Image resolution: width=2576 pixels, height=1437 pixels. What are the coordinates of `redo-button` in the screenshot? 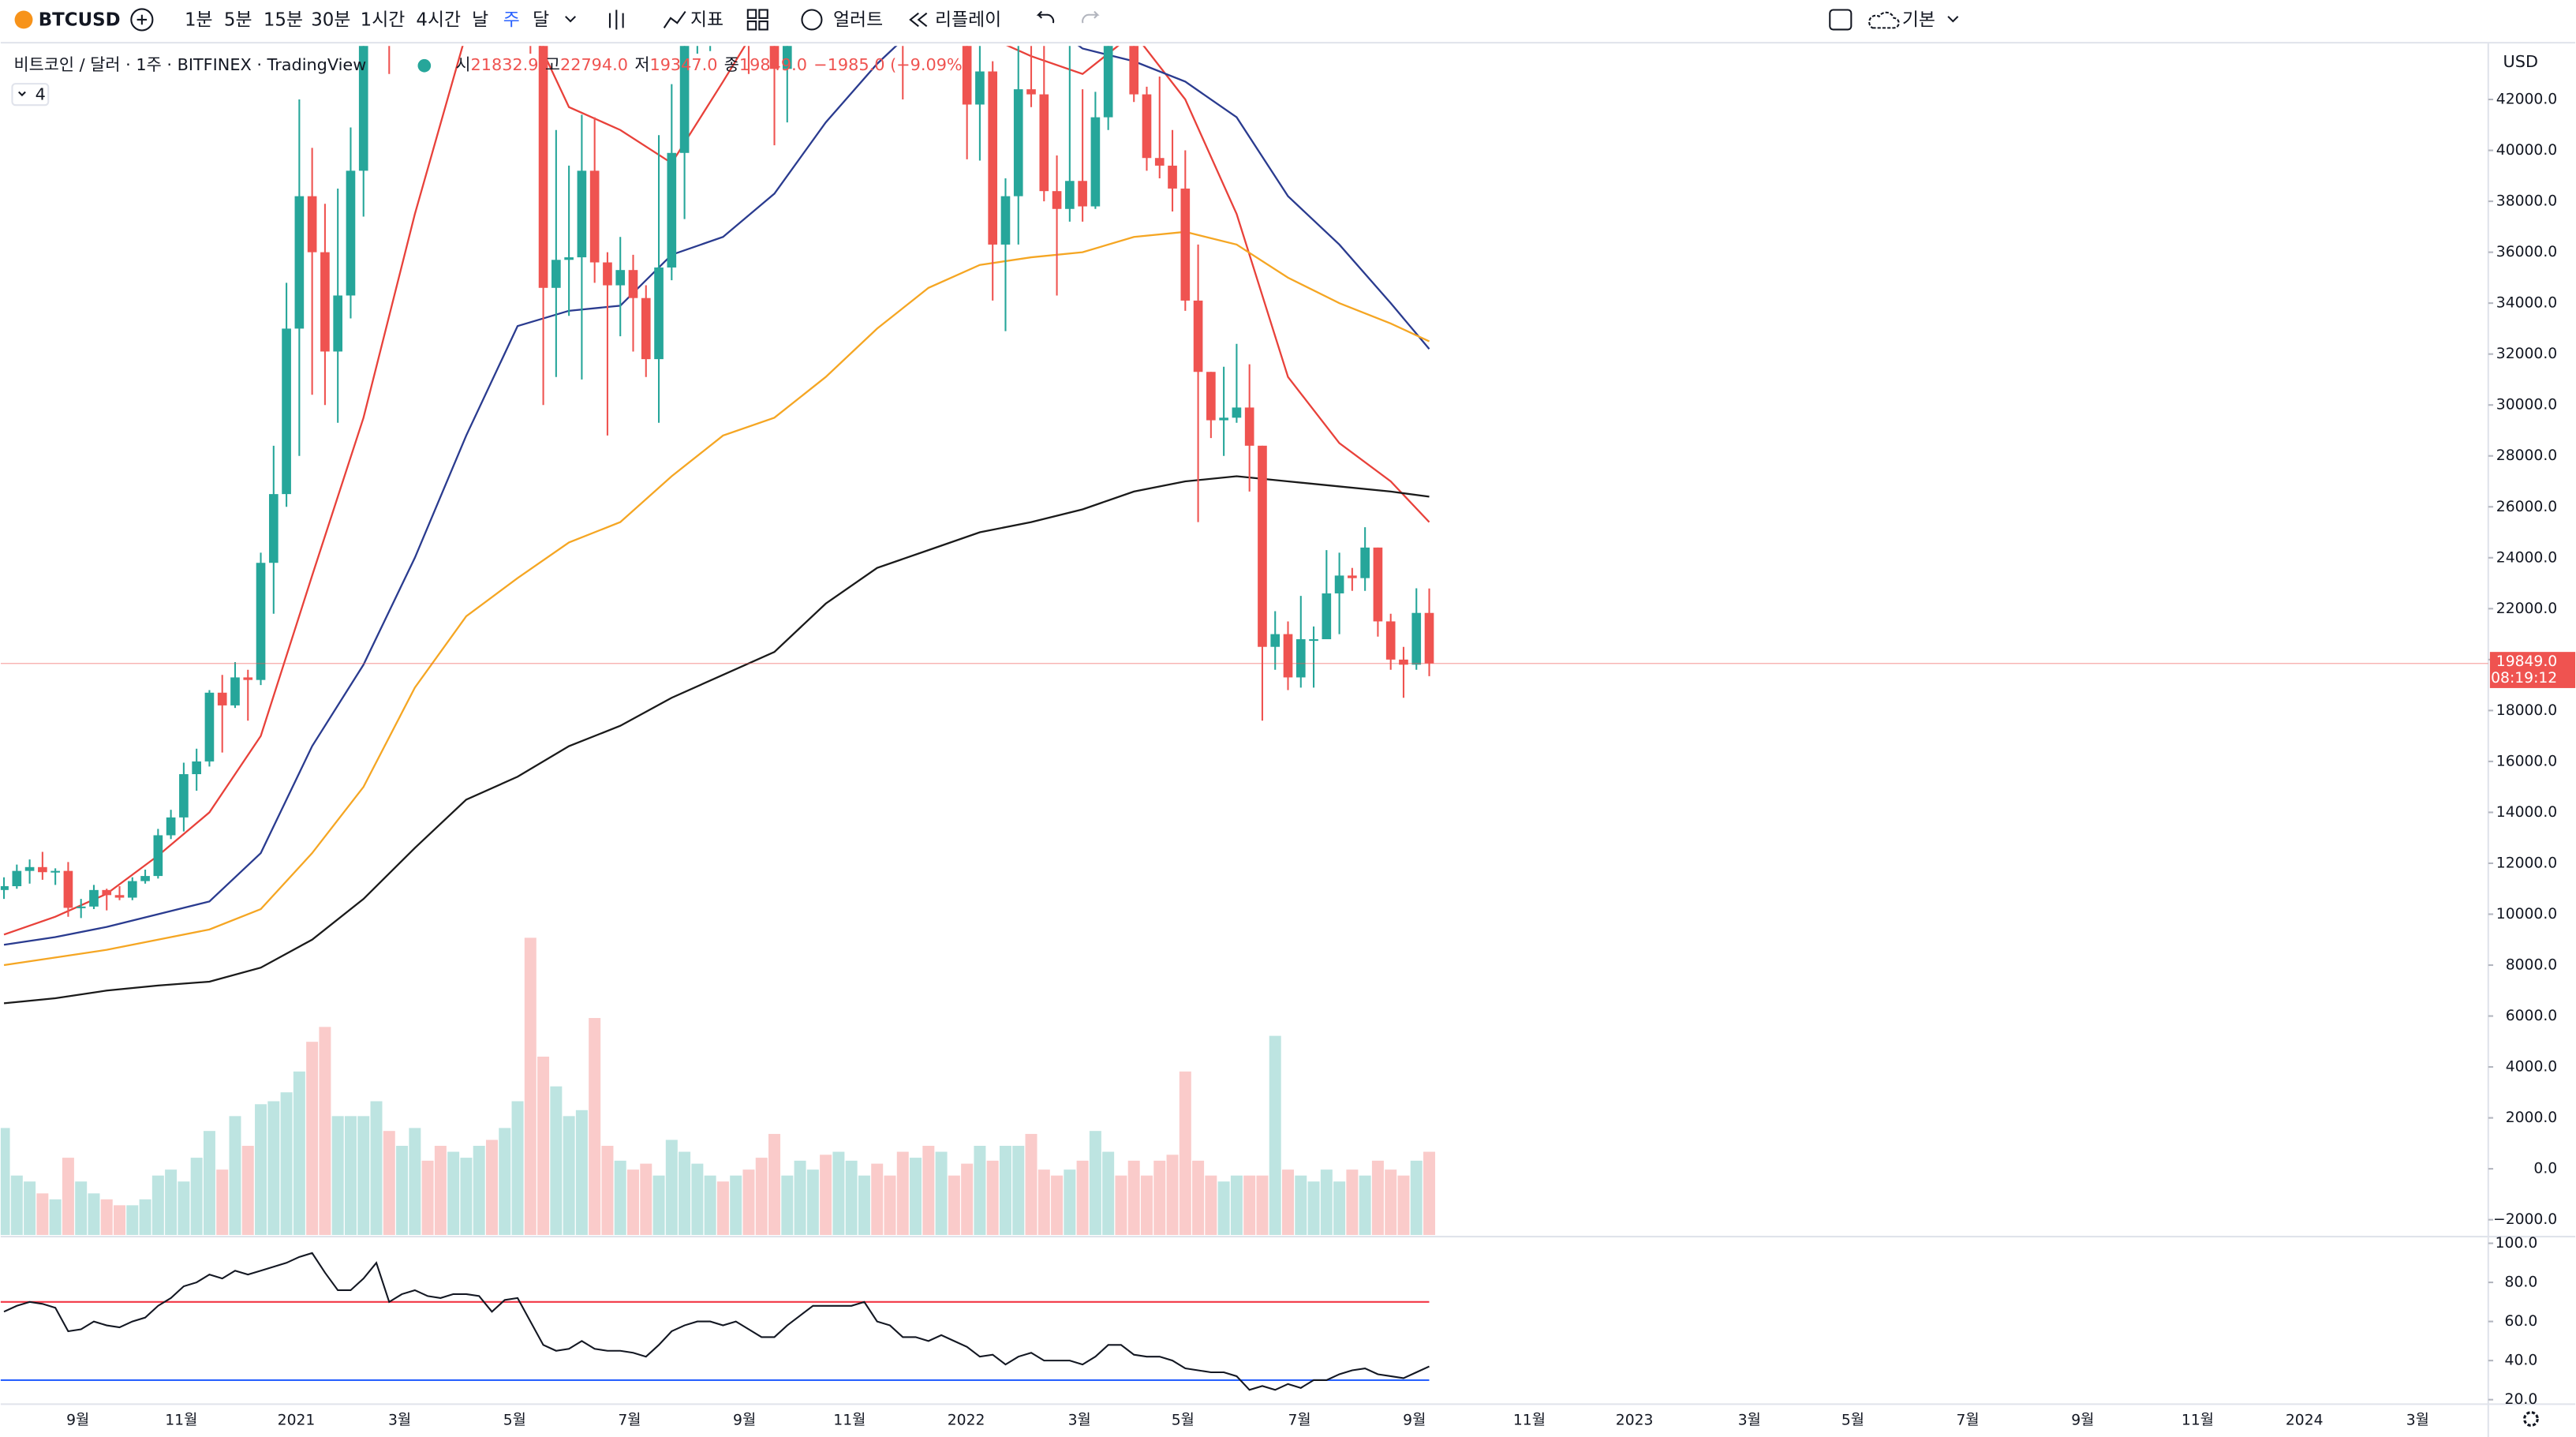 It's located at (1091, 17).